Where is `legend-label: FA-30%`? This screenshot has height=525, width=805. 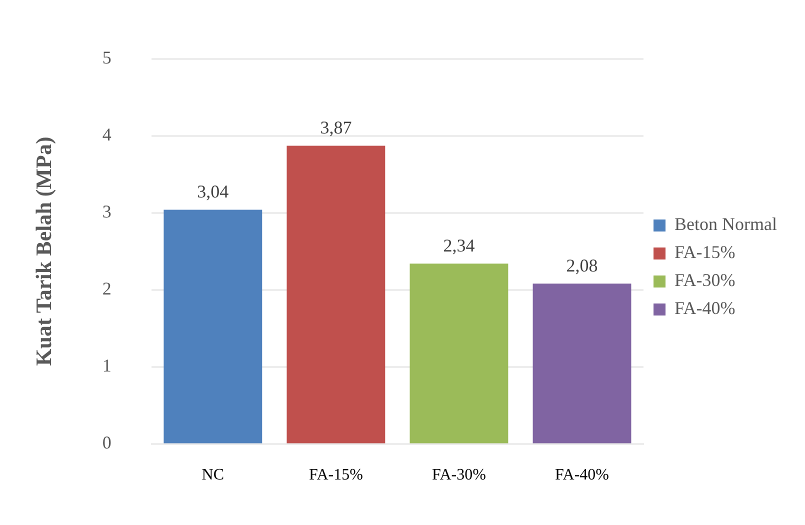
legend-label: FA-30% is located at coordinates (705, 280).